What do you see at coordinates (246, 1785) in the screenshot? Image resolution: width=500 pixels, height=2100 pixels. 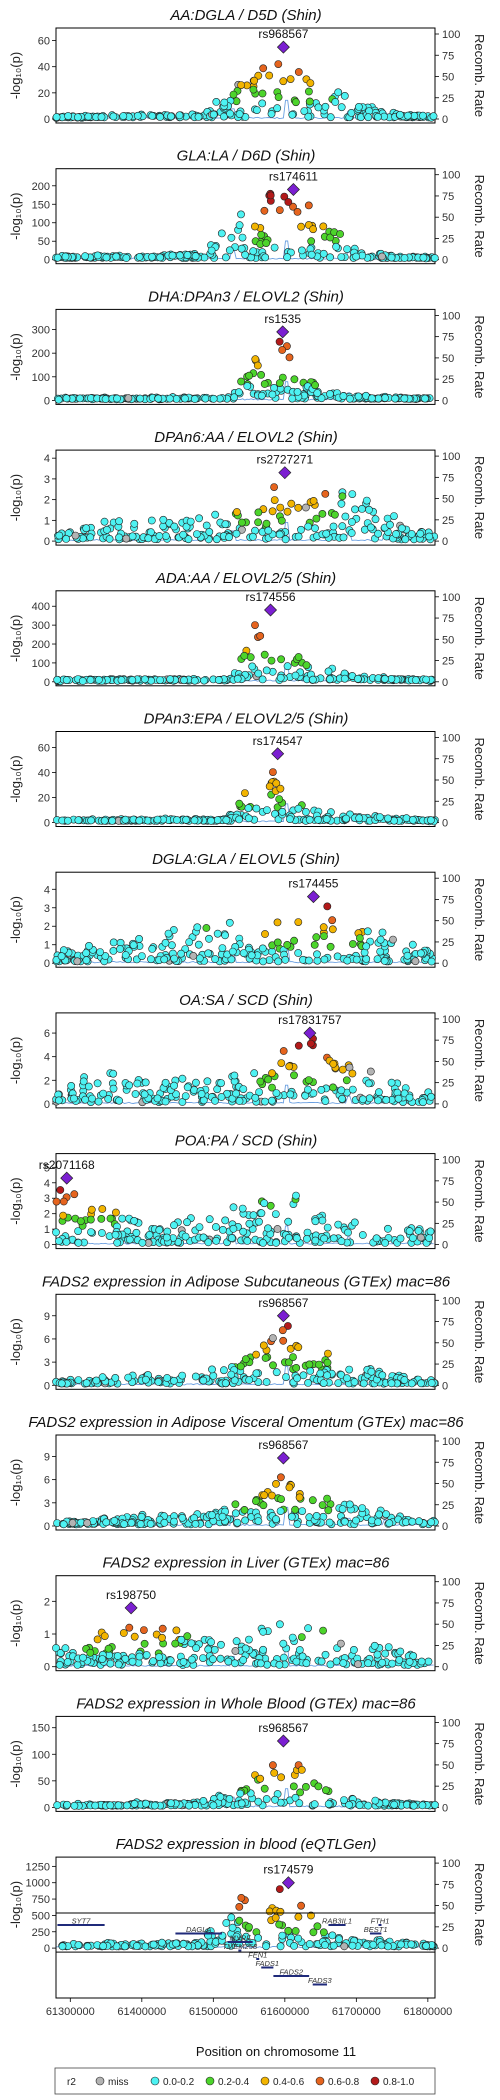 I see `snp-points` at bounding box center [246, 1785].